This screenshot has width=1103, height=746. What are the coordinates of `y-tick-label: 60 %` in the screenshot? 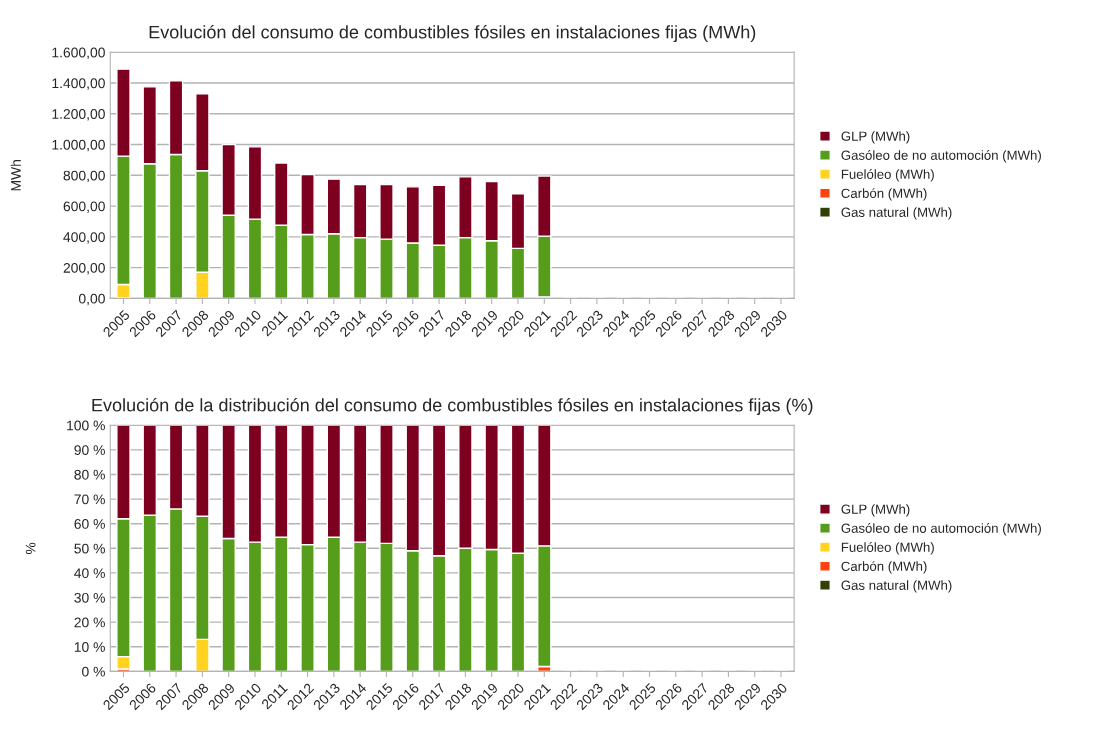 It's located at (89, 524).